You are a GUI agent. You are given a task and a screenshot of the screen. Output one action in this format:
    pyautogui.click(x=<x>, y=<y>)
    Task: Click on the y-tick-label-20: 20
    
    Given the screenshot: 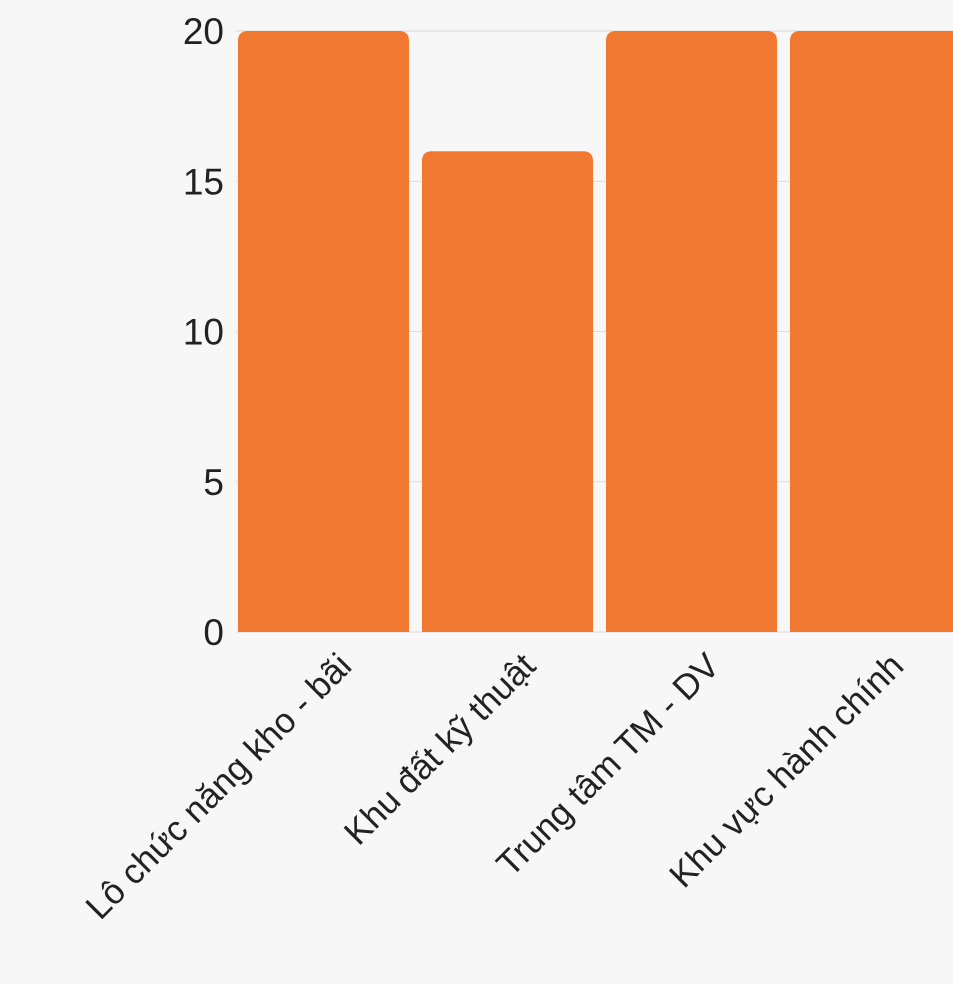 What is the action you would take?
    pyautogui.click(x=203, y=31)
    